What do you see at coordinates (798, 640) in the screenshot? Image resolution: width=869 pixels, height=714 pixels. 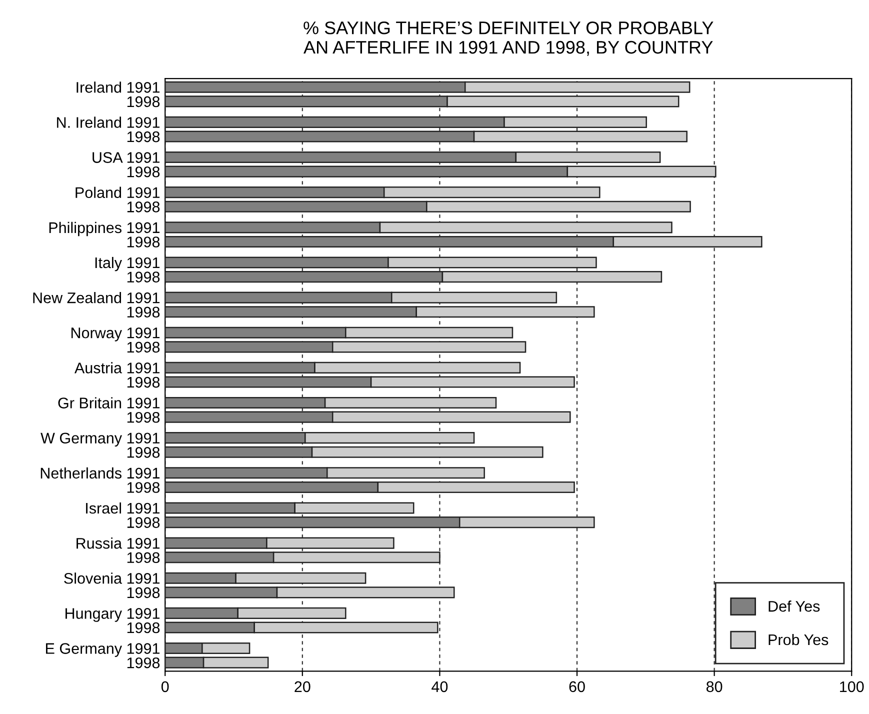 I see `legend-label: Prob Yes` at bounding box center [798, 640].